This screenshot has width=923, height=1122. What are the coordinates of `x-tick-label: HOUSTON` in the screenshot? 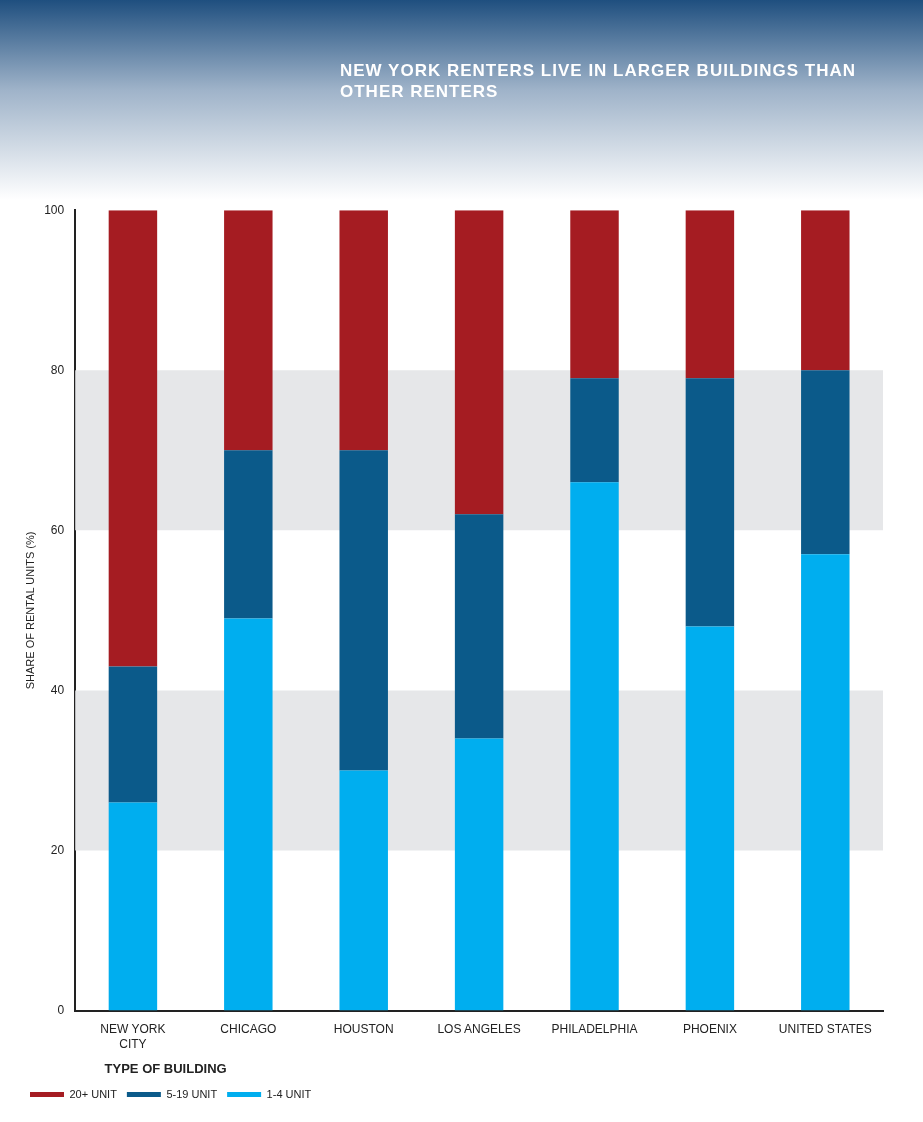 It's located at (363, 1029).